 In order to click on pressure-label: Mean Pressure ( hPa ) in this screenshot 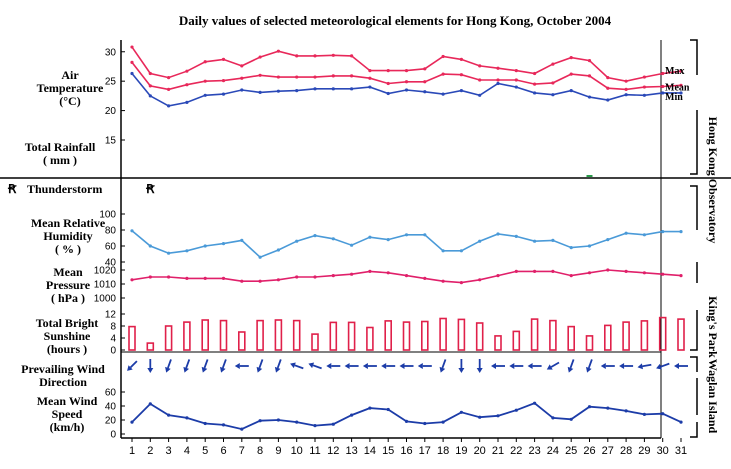, I will do `click(68, 285)`.